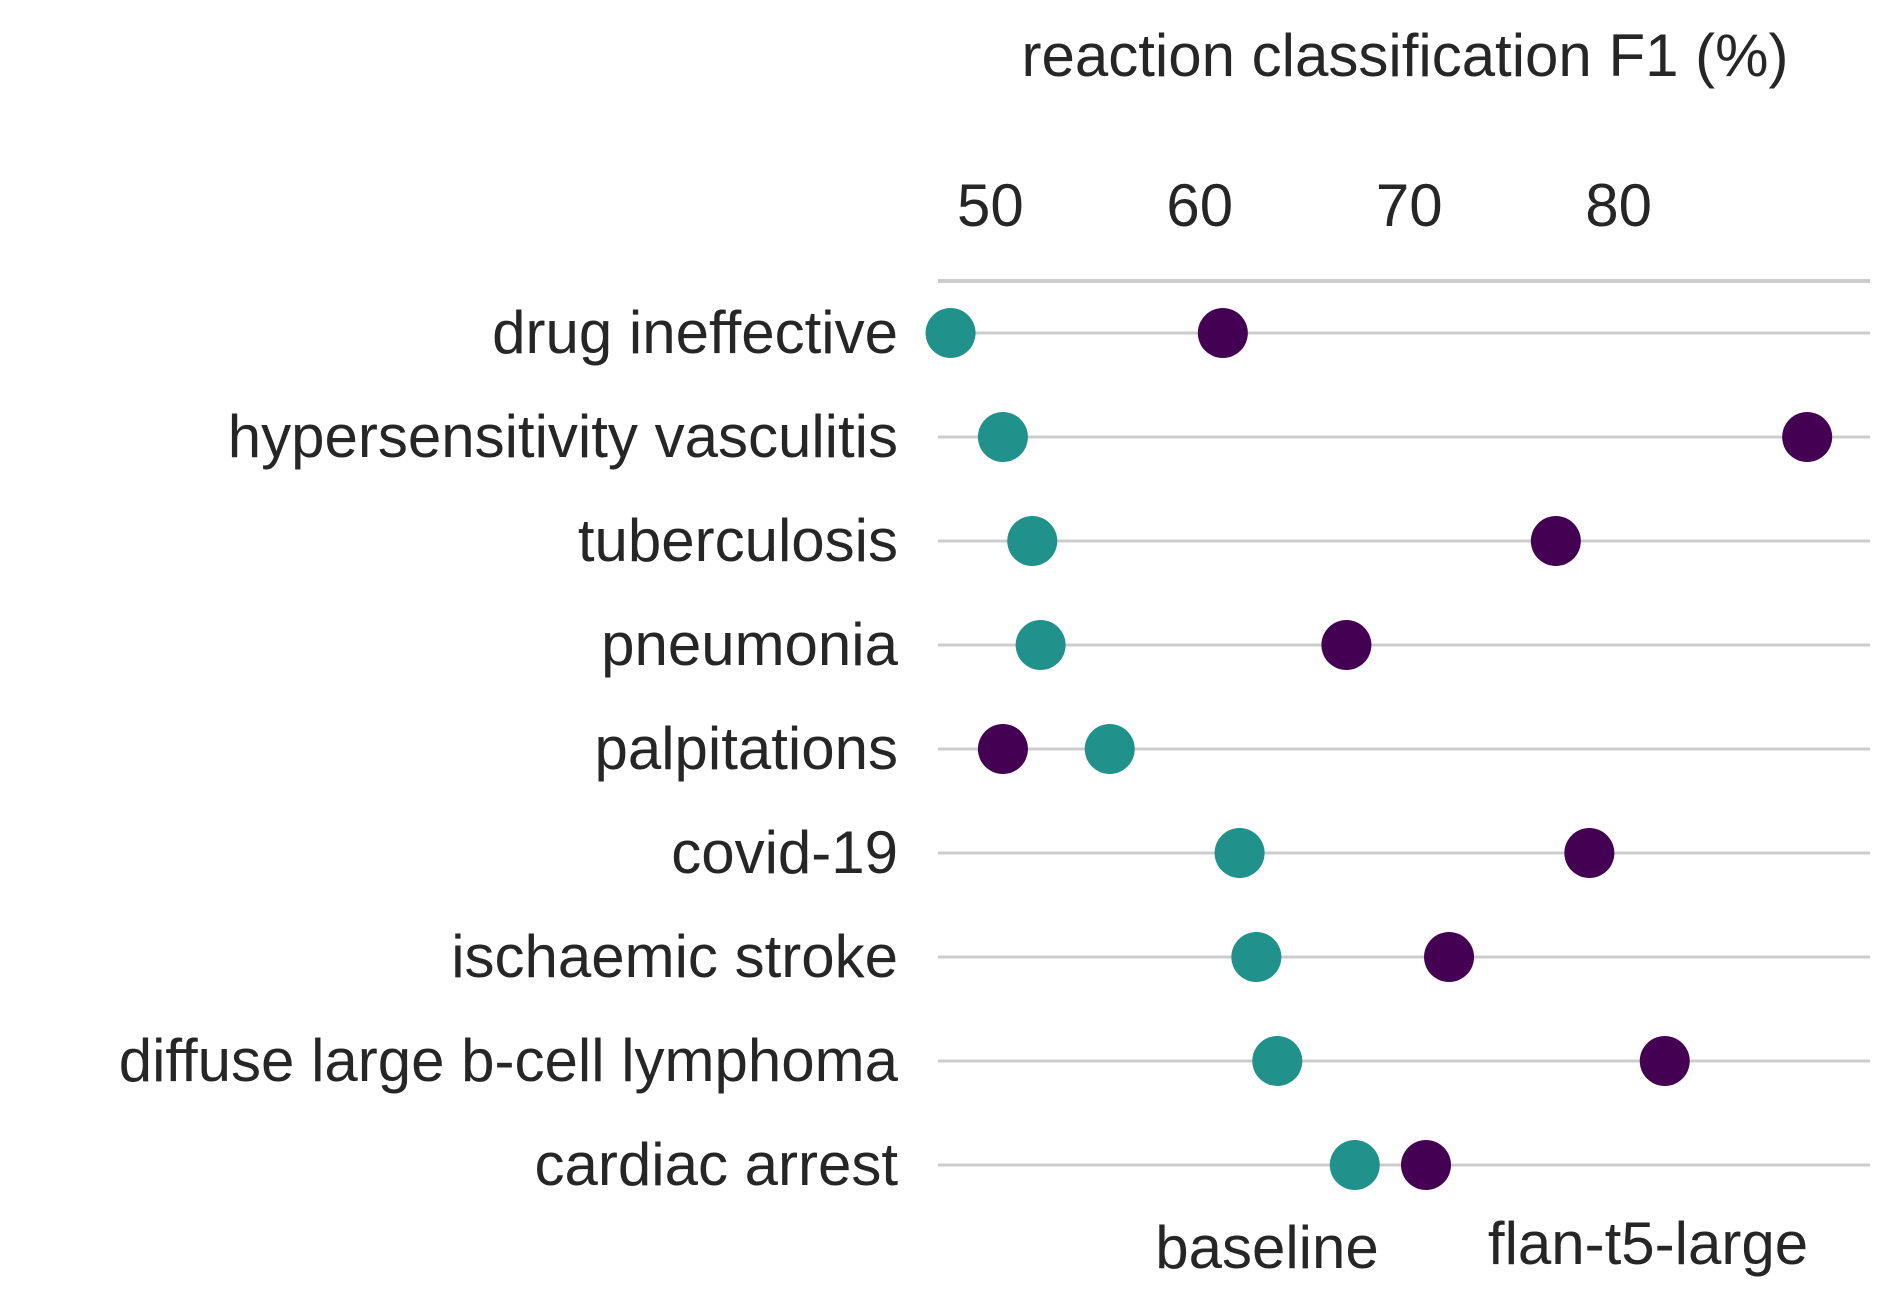 This screenshot has width=1889, height=1300. What do you see at coordinates (1202, 1164) in the screenshot?
I see `row: cardiac arrest` at bounding box center [1202, 1164].